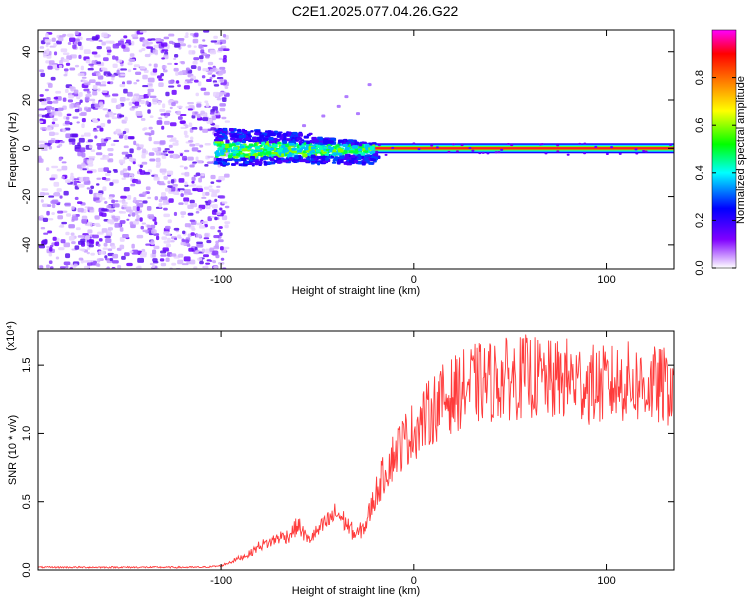 This screenshot has height=600, width=750. I want to click on spectrogram-x-axis-label: Height of straight line (km), so click(356, 291).